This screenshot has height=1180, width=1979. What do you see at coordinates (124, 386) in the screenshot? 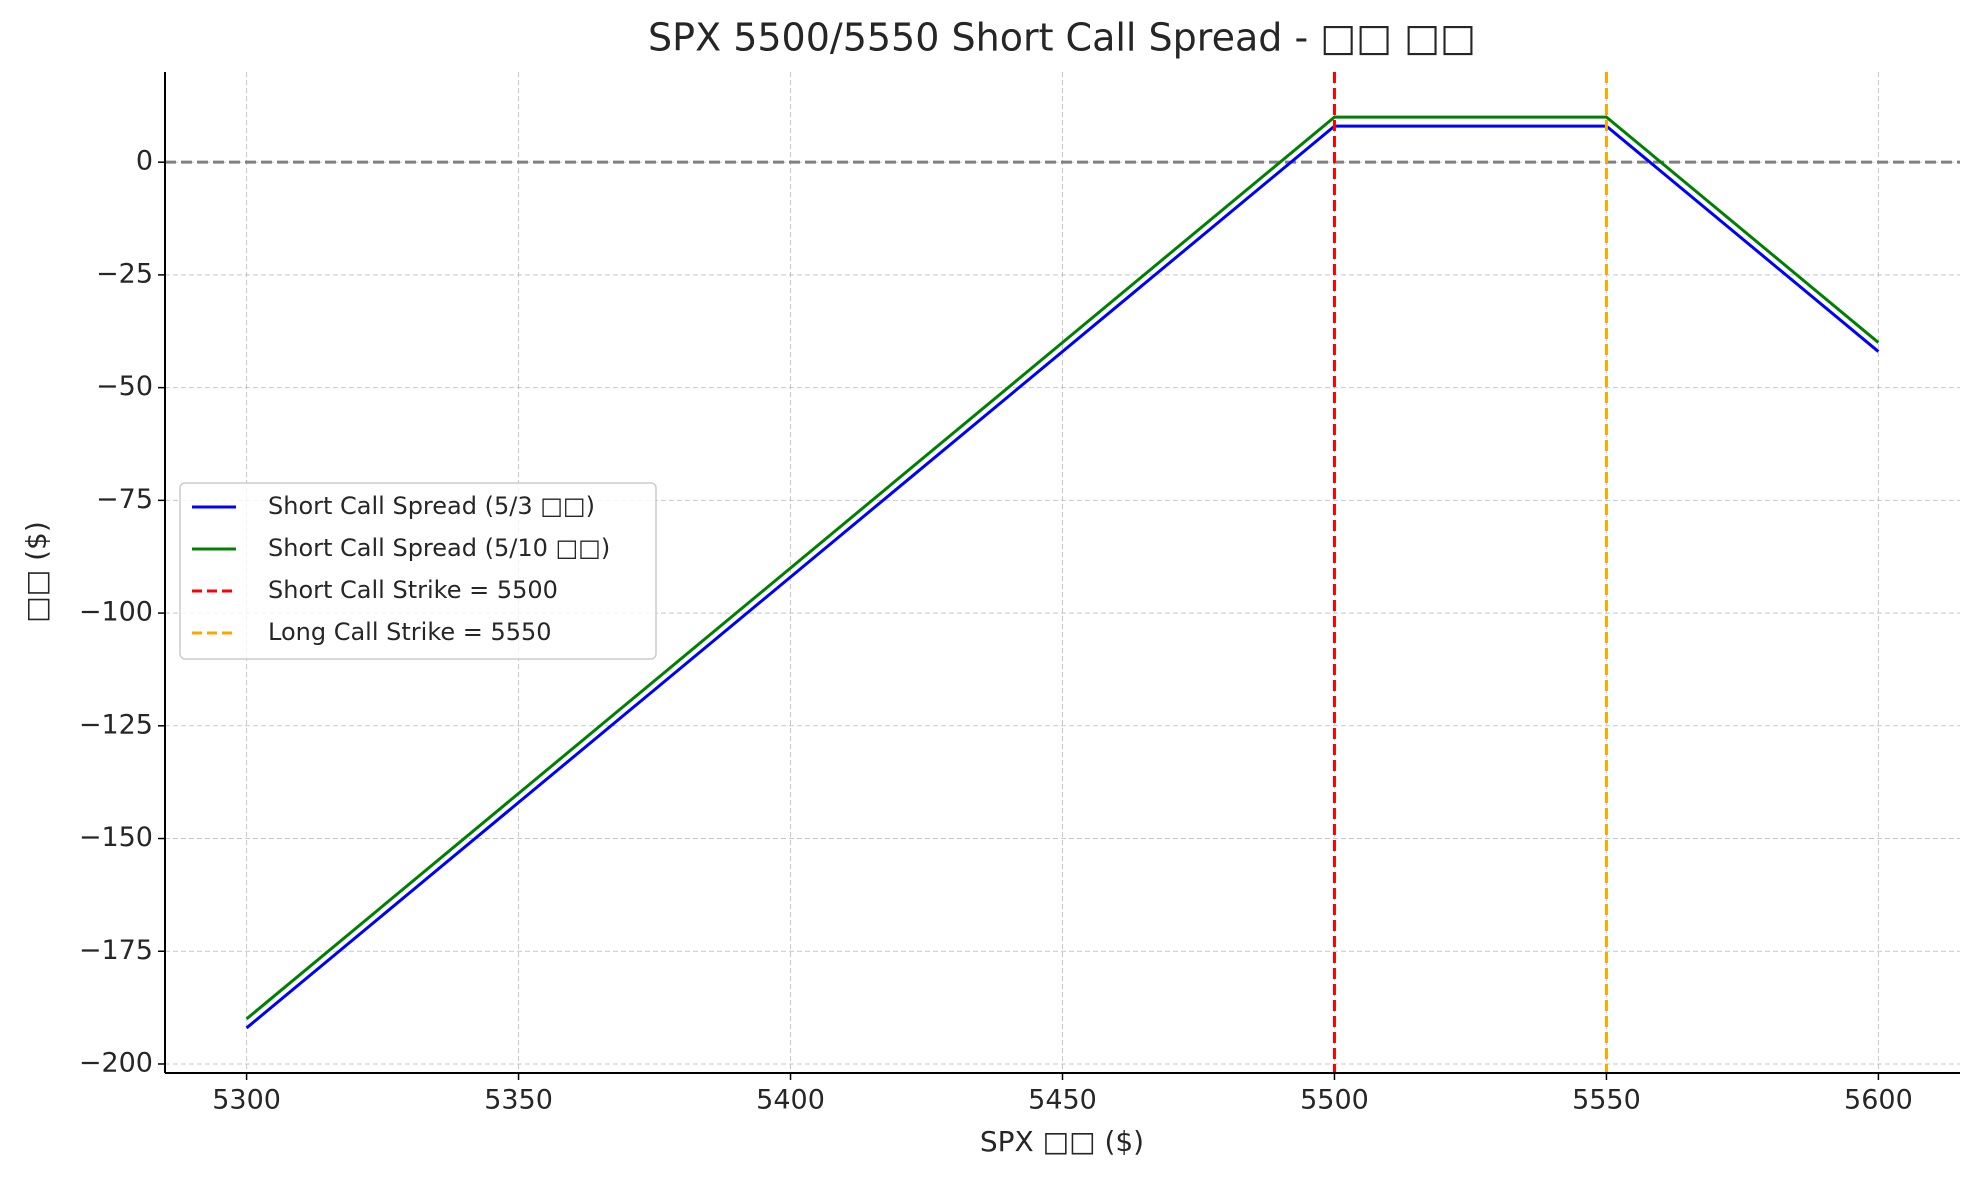
I see `y-tick-label: −50` at bounding box center [124, 386].